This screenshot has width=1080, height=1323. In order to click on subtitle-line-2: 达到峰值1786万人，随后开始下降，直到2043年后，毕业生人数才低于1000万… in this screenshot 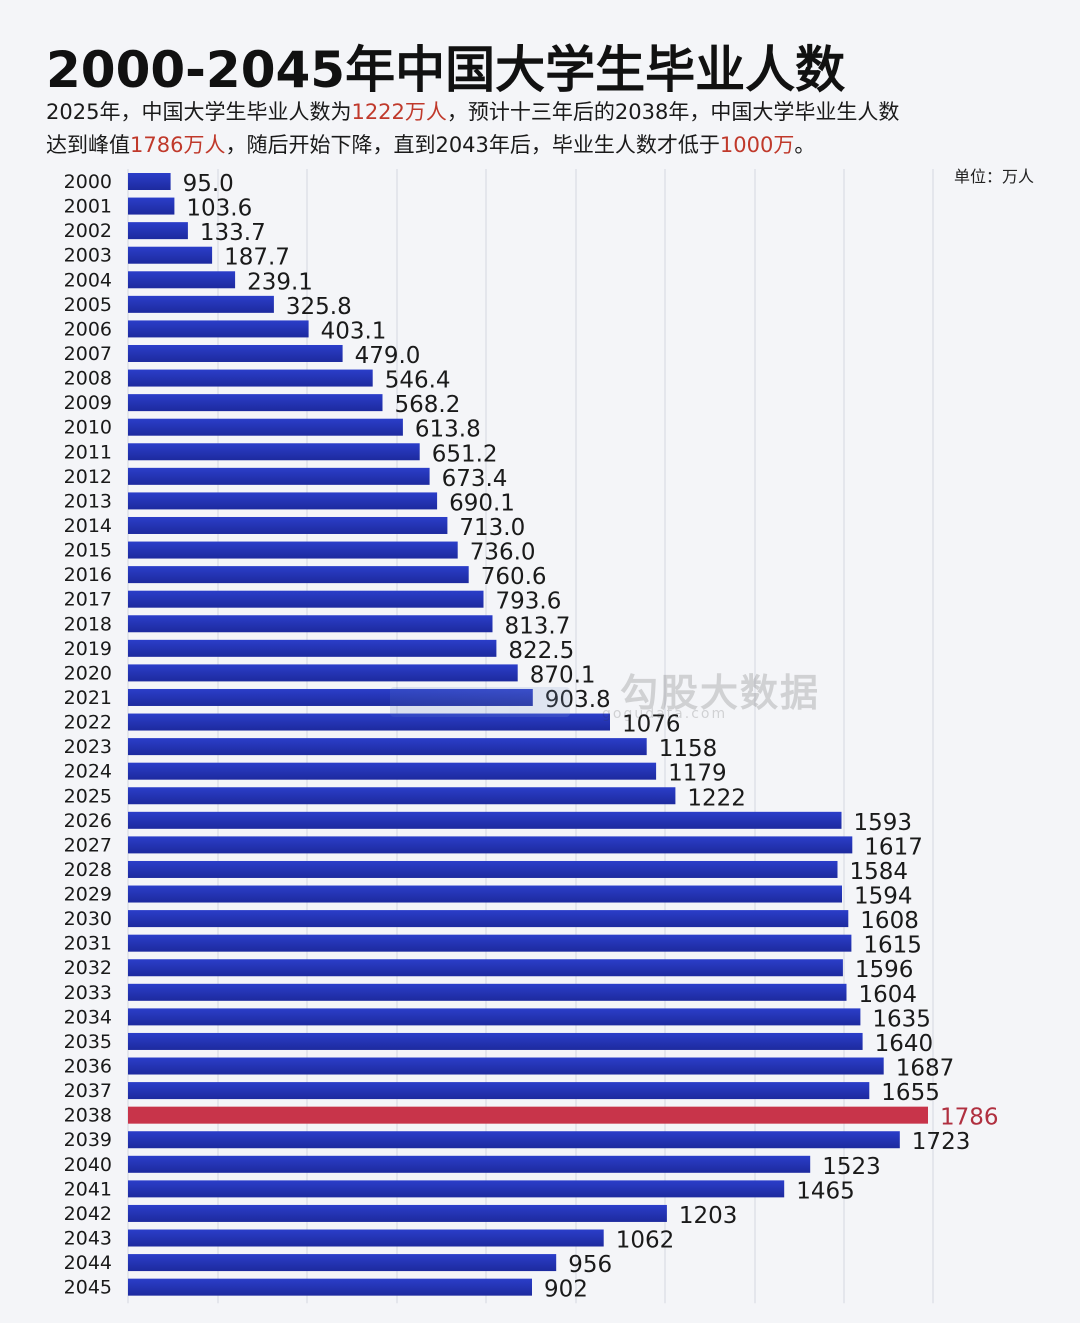, I will do `click(431, 145)`.